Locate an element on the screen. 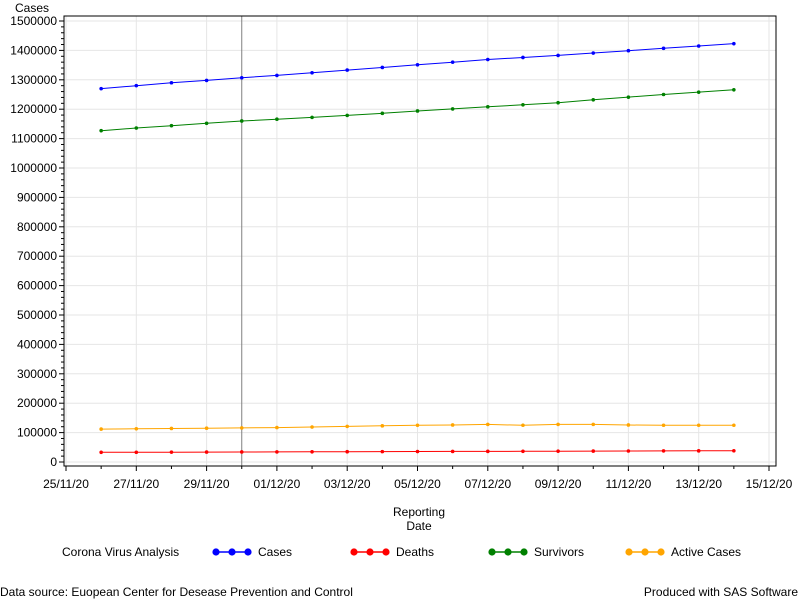 Image resolution: width=800 pixels, height=600 pixels. legend-item-cases: Cases is located at coordinates (252, 552).